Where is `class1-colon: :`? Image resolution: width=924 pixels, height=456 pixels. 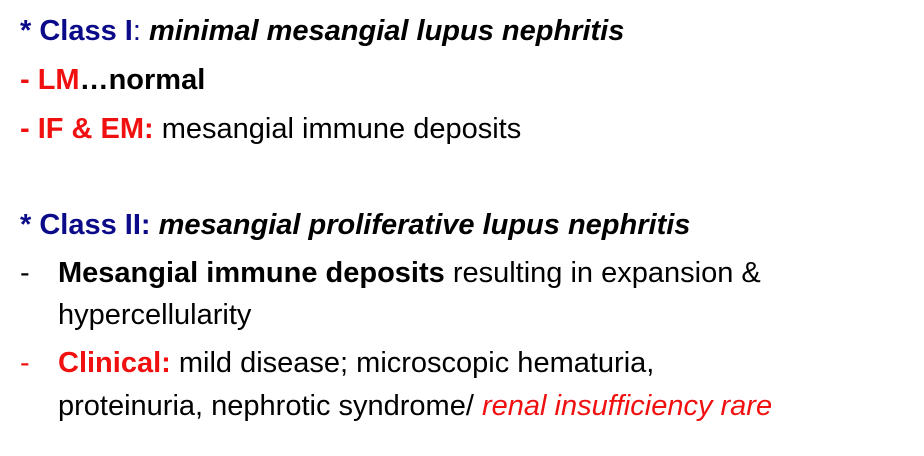
class1-colon: : is located at coordinates (136, 31).